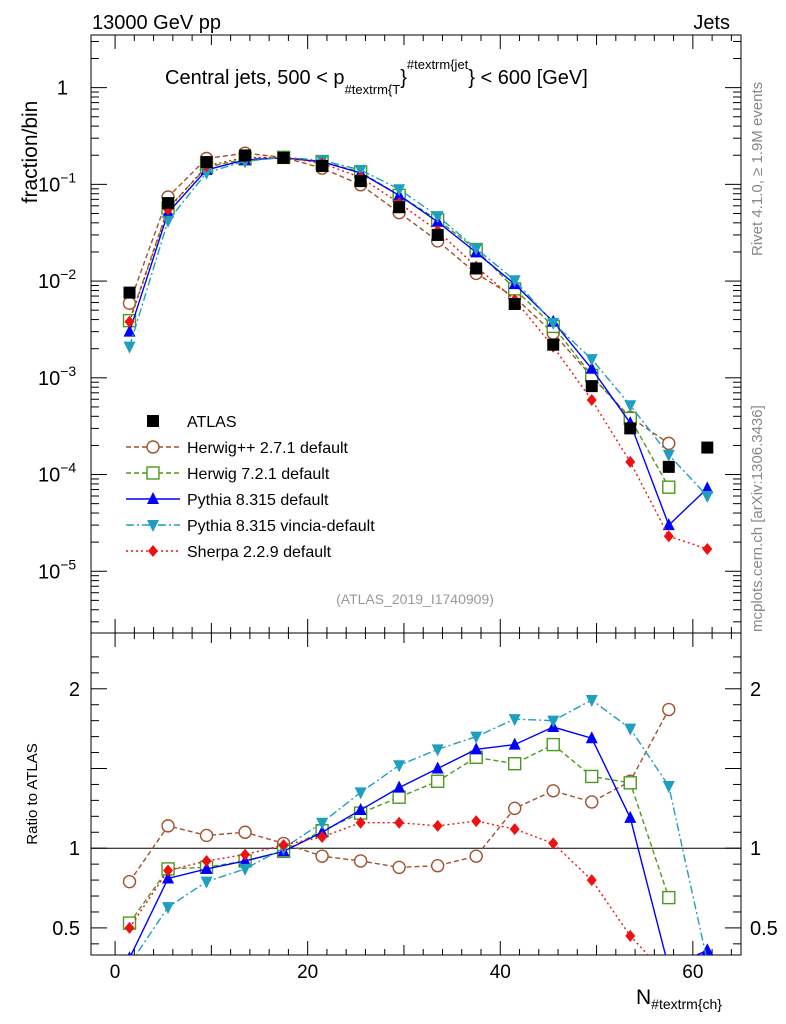 Image resolution: width=786 pixels, height=1024 pixels. Describe the element at coordinates (281, 526) in the screenshot. I see `legend-label: Pythia 8.315 vincia-default` at that location.